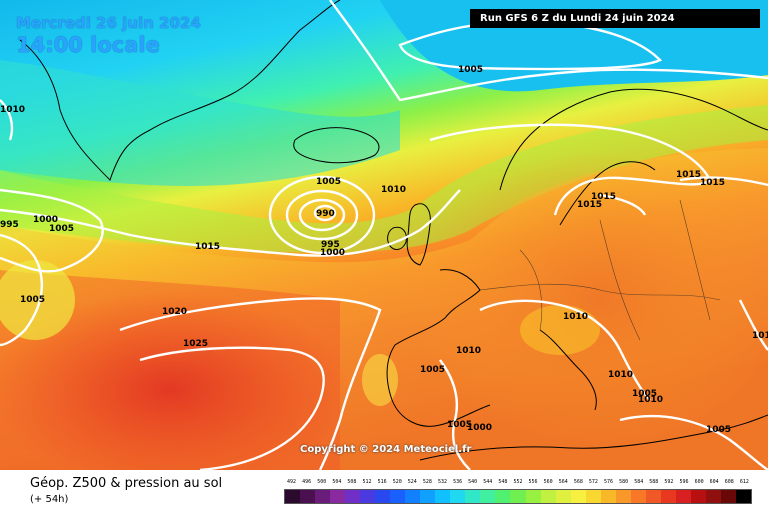  Describe the element at coordinates (292, 482) in the screenshot. I see `legend-tick-label: 492` at that location.